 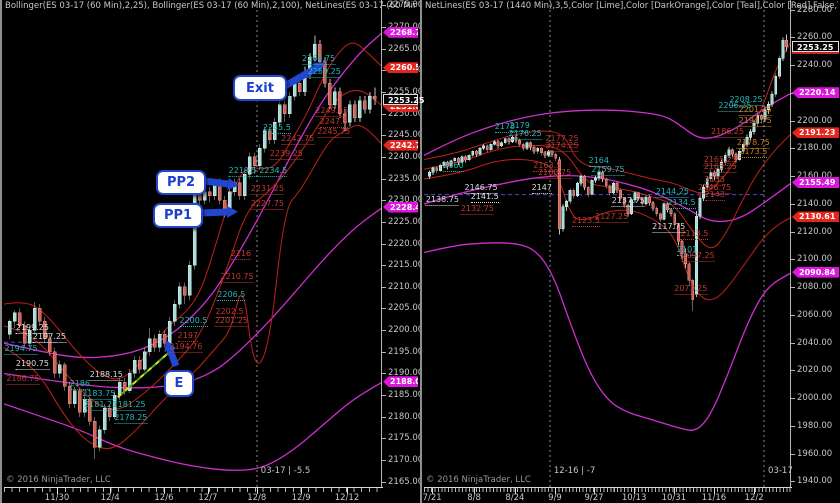 I want to click on price-tick-label: 2260.00, so click(x=815, y=37).